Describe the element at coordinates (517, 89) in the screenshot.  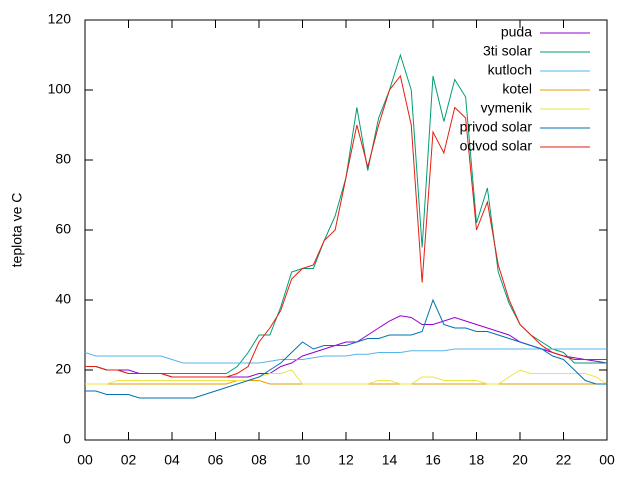
I see `legend-label: kotel` at that location.